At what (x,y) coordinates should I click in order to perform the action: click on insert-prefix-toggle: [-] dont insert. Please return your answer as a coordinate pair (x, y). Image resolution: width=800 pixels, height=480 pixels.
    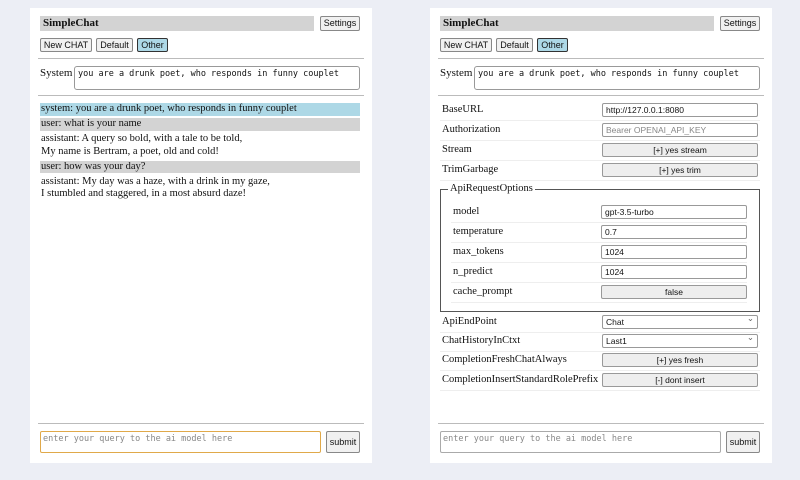
    Looking at the image, I should click on (680, 380).